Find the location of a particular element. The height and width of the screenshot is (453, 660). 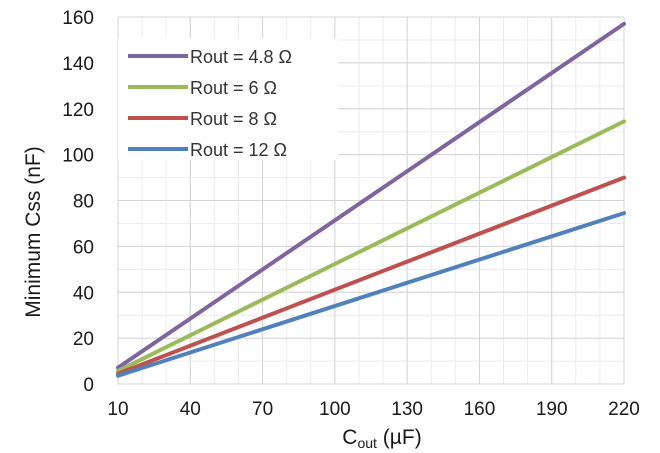

y-tick-label: 100 is located at coordinates (78, 156).